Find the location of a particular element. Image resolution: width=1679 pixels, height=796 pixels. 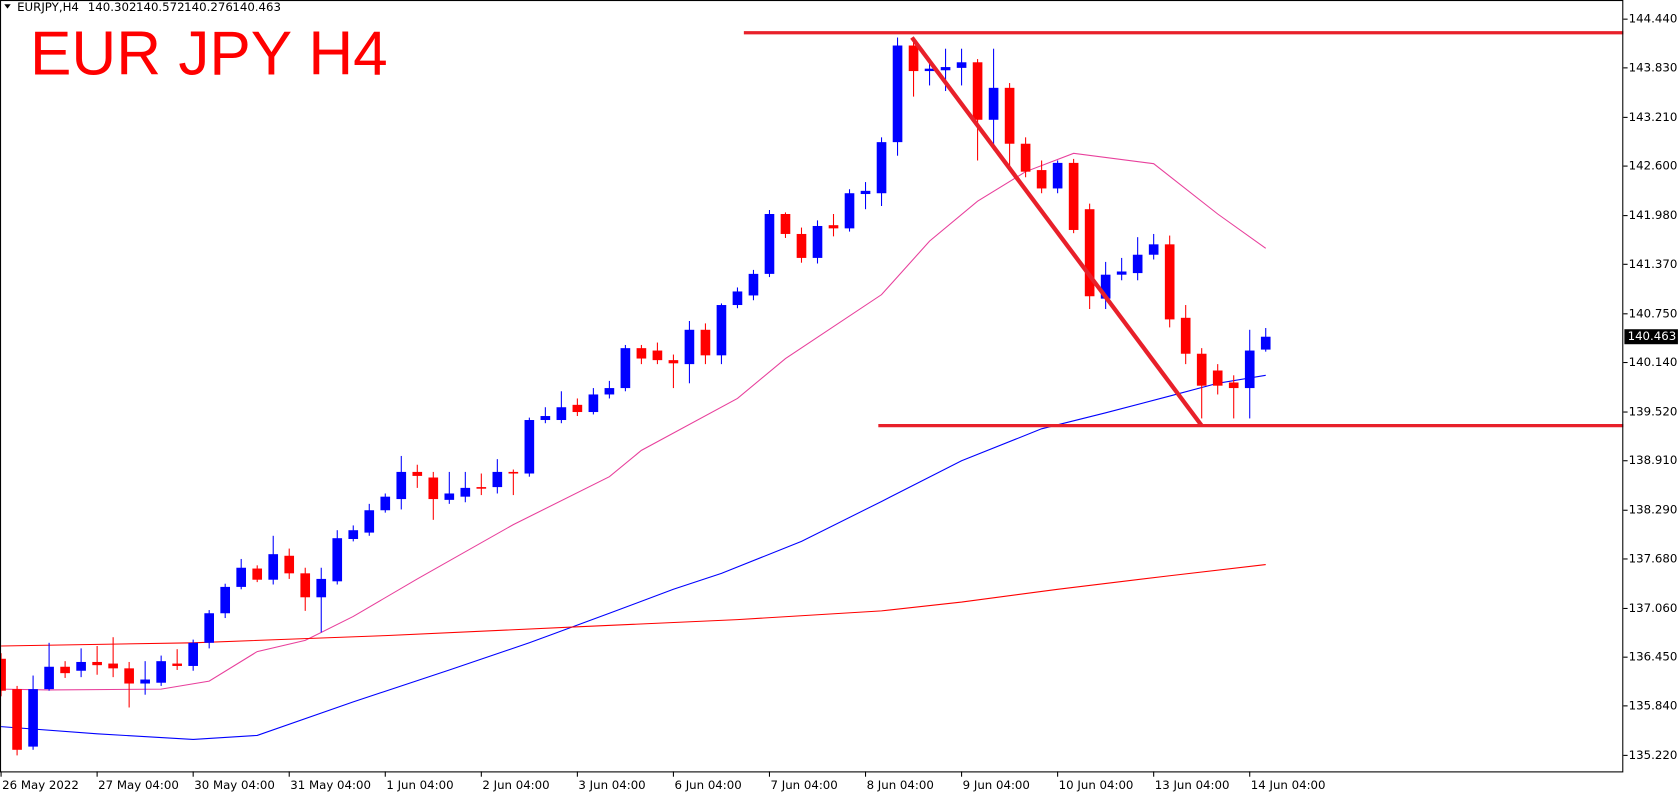

price-label: 140.463 is located at coordinates (1652, 336).